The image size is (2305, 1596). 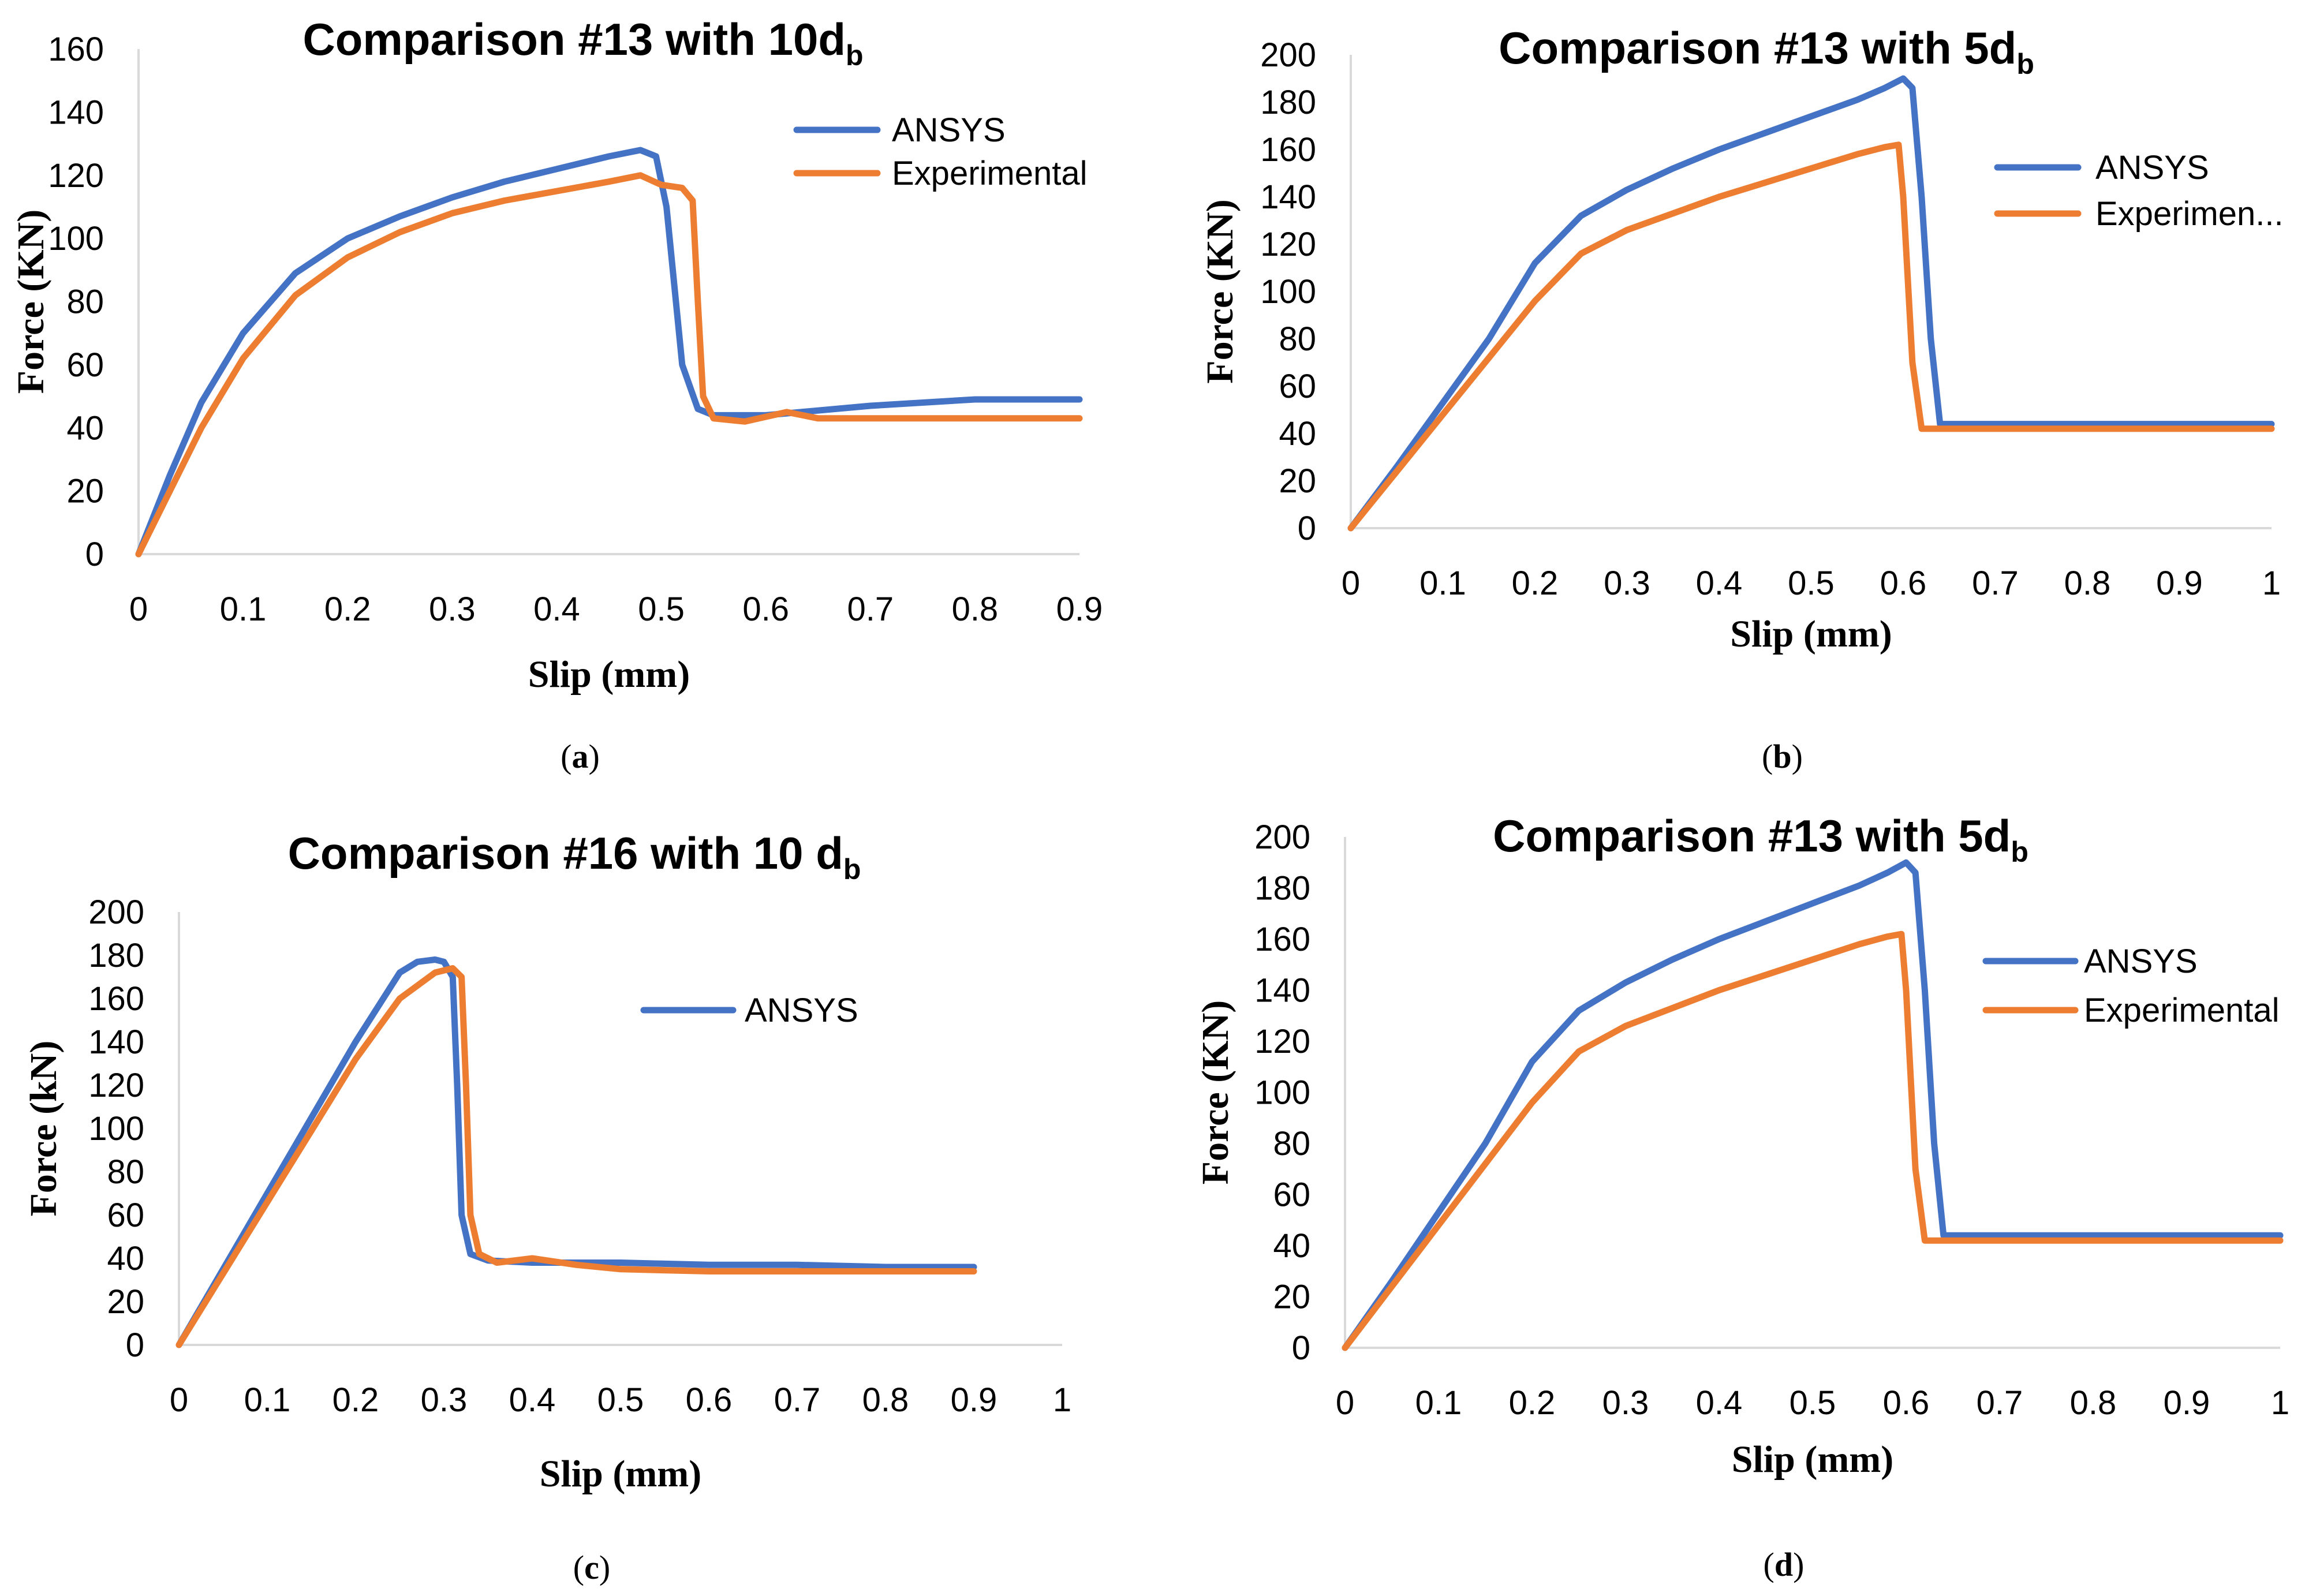 I want to click on chart-c-series-experimental-line, so click(x=576, y=1156).